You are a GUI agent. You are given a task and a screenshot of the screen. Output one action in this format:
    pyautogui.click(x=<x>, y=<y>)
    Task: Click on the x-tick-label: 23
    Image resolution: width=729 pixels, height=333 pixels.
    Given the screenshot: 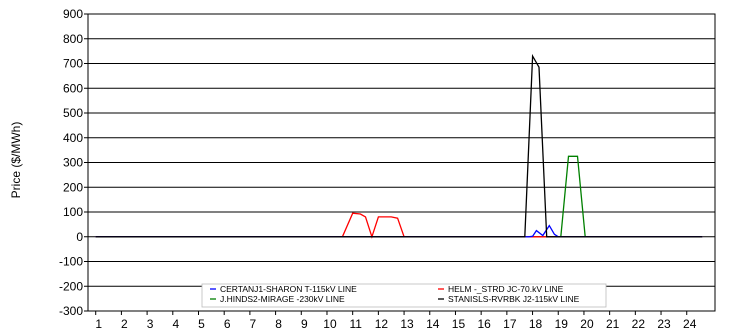 What is the action you would take?
    pyautogui.click(x=664, y=324)
    